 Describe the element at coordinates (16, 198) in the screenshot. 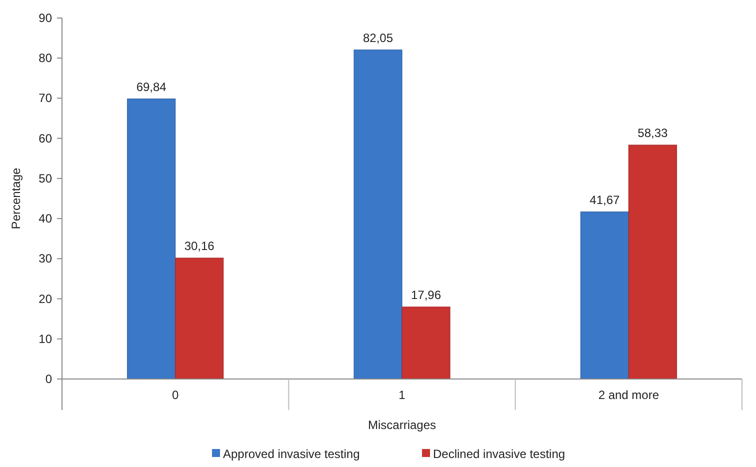

I see `y-axis-title: Percentage` at that location.